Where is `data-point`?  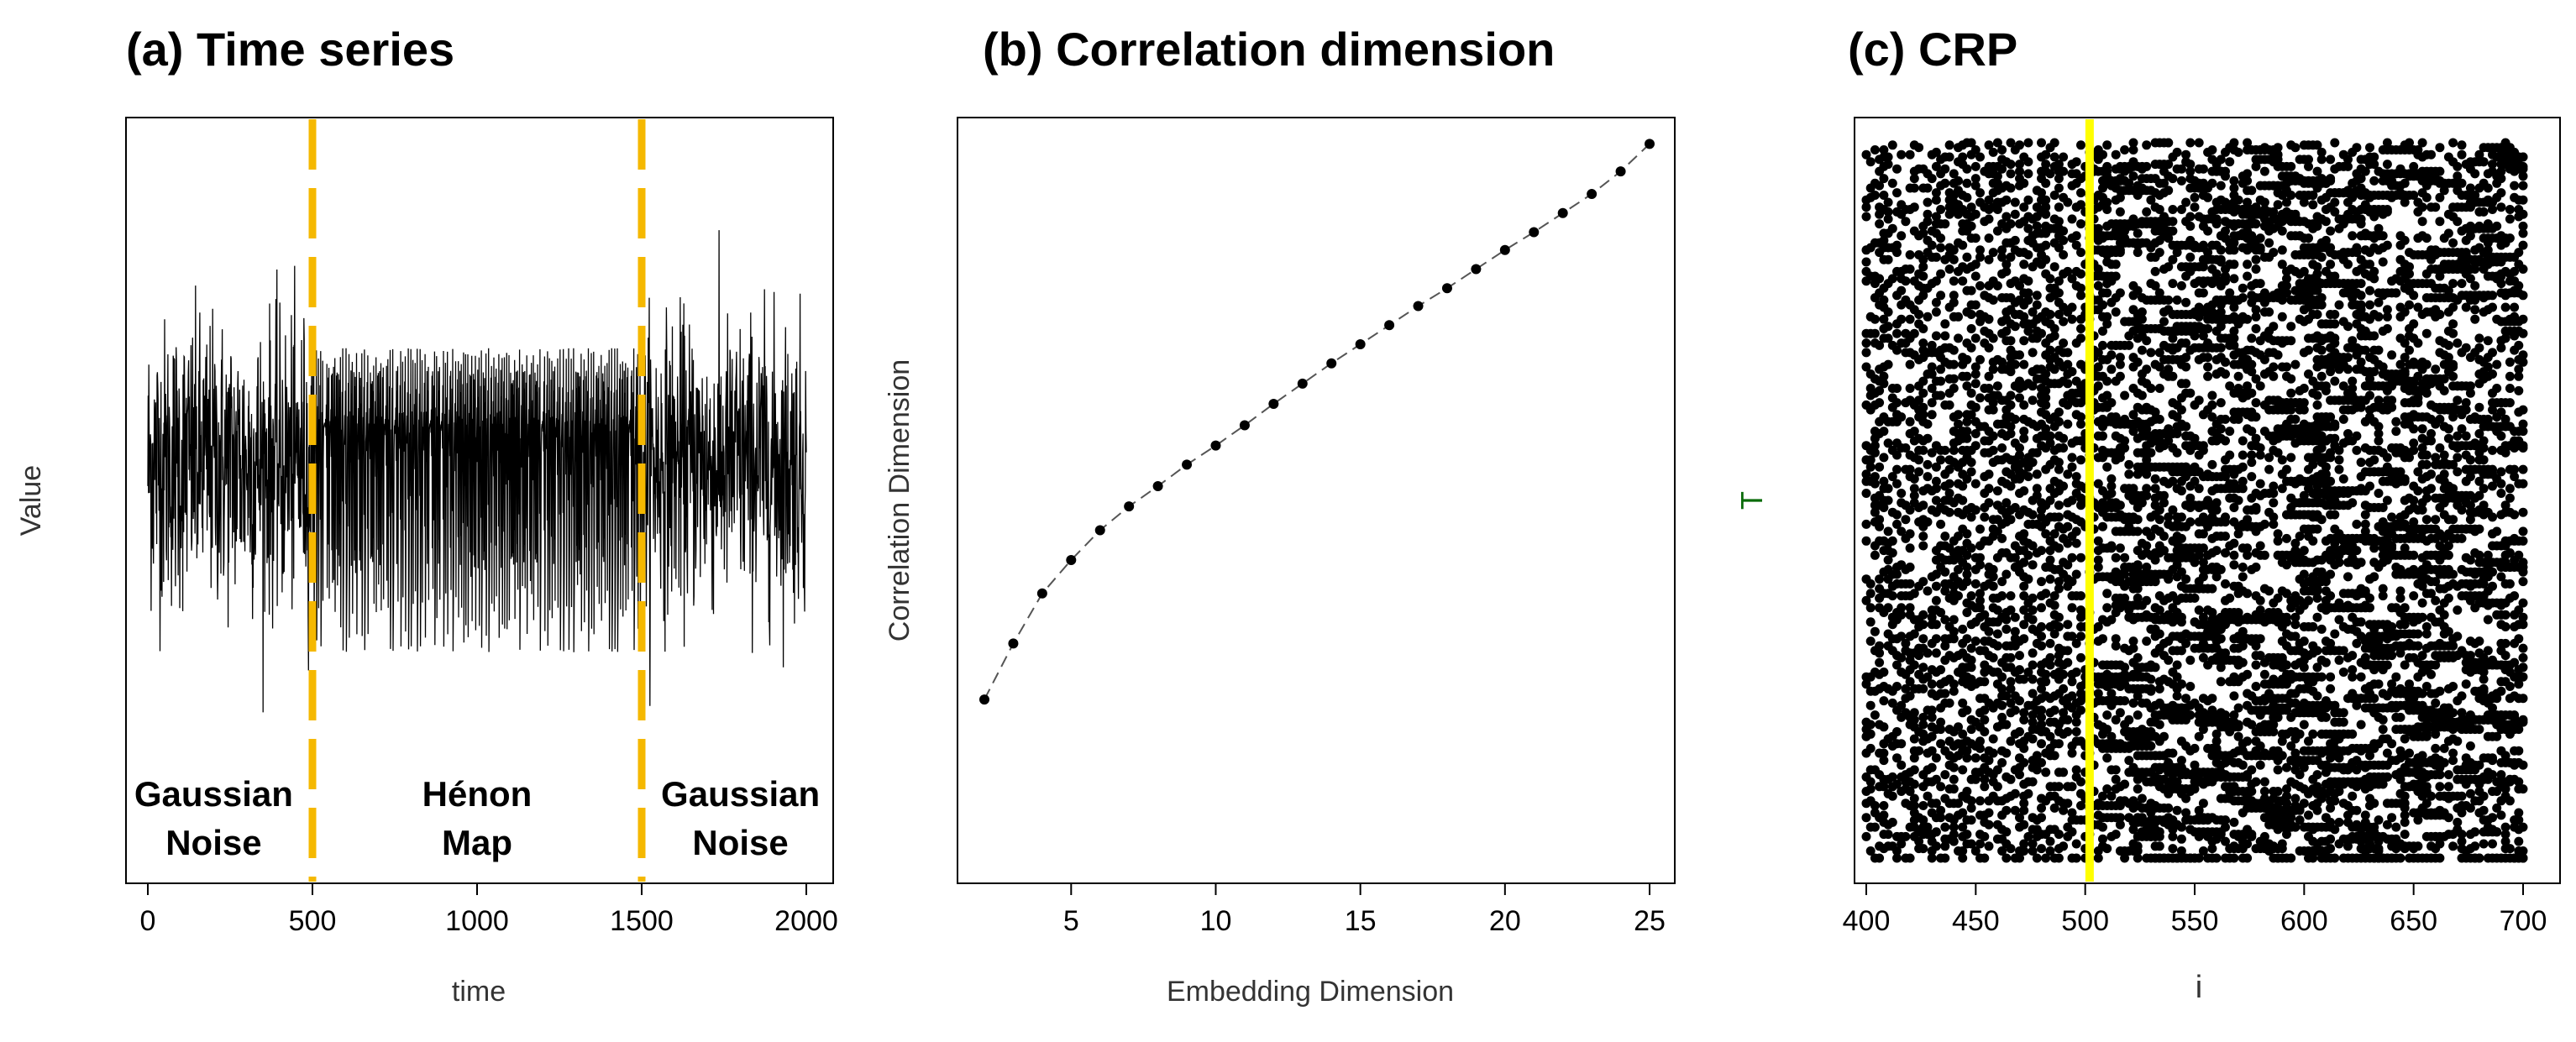 data-point is located at coordinates (1592, 195).